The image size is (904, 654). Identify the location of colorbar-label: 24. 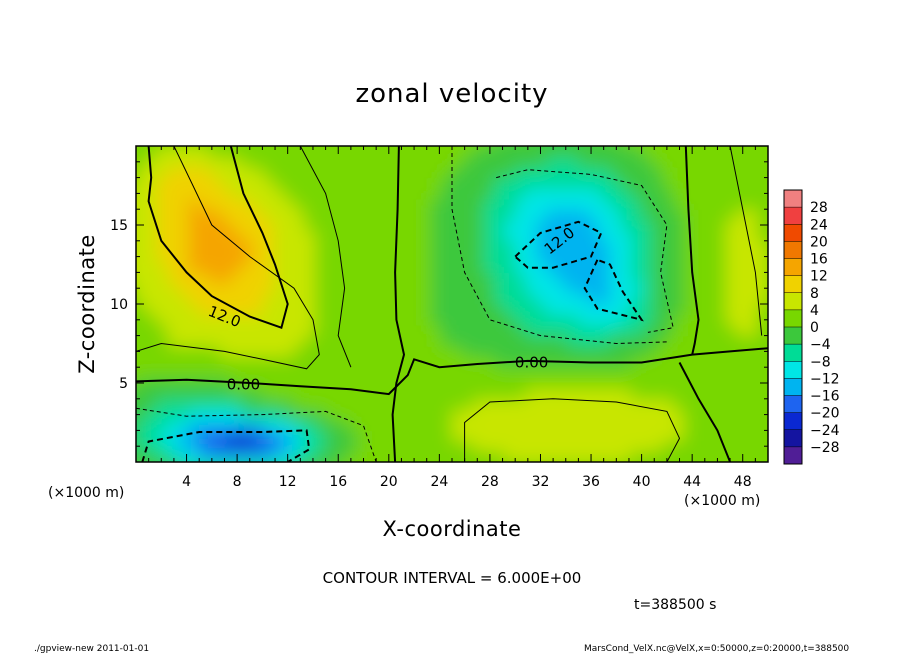
(819, 225).